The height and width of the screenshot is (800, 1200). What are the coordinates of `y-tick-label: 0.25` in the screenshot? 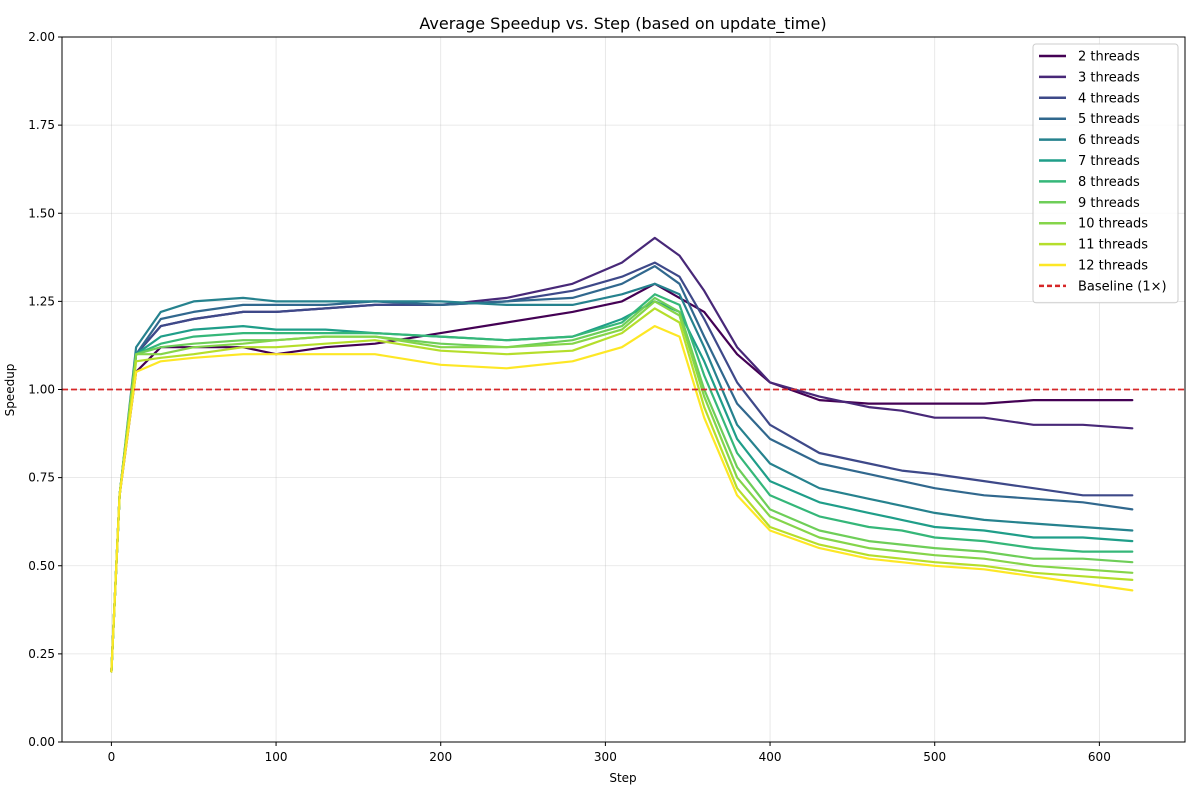 It's located at (41, 654).